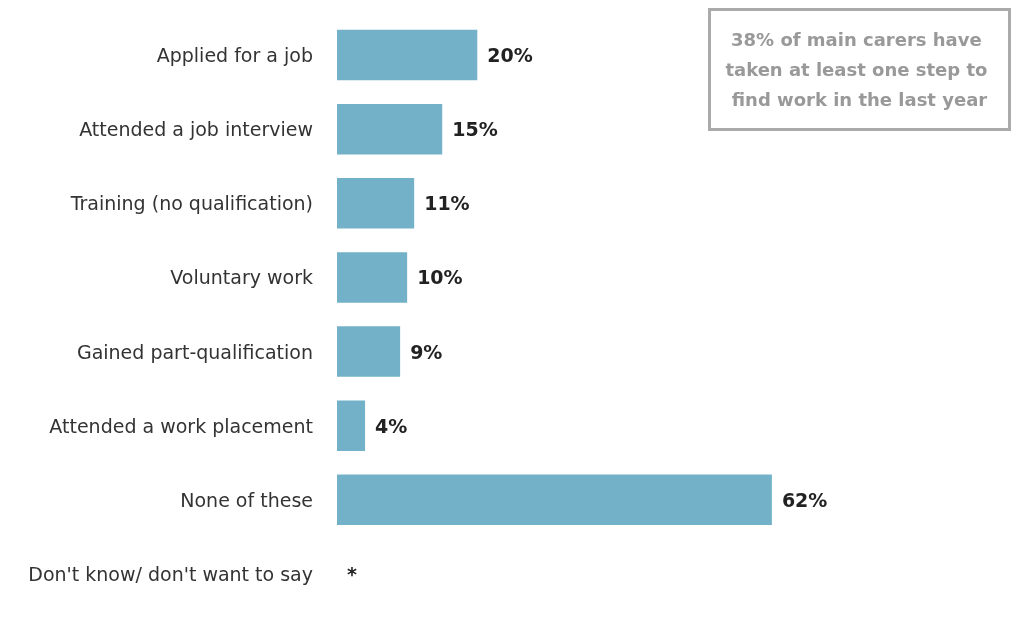  What do you see at coordinates (241, 277) in the screenshot?
I see `y-tick-label: Voluntary work` at bounding box center [241, 277].